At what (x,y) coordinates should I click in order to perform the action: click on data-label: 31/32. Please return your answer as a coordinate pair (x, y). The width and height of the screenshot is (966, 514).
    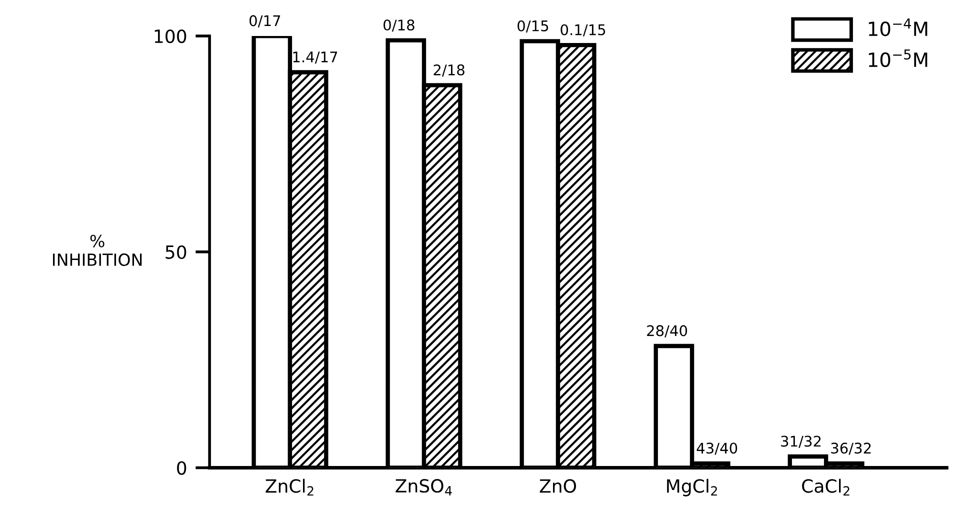
    Looking at the image, I should click on (801, 442).